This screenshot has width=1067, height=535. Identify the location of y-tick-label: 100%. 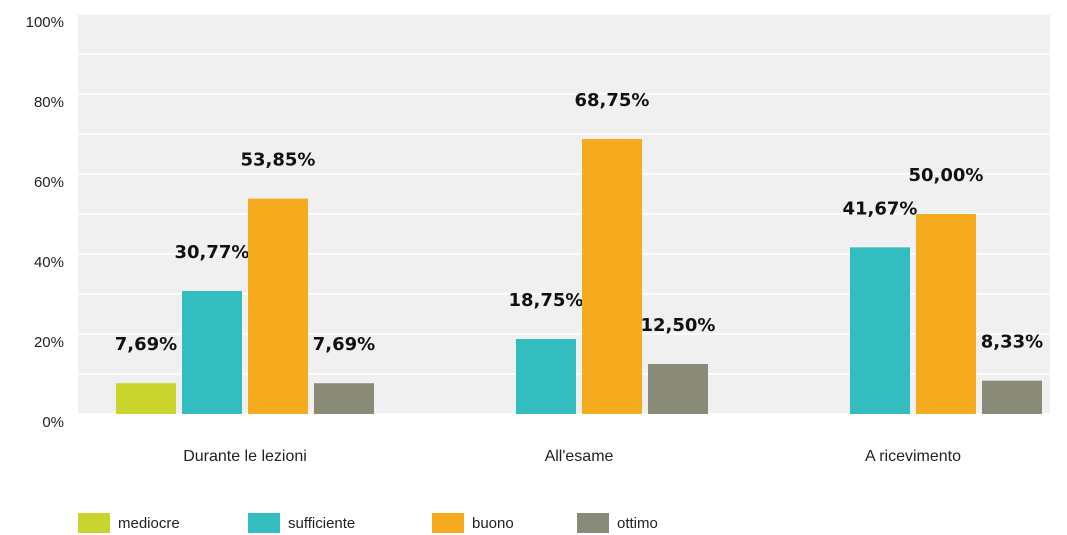
(45, 22).